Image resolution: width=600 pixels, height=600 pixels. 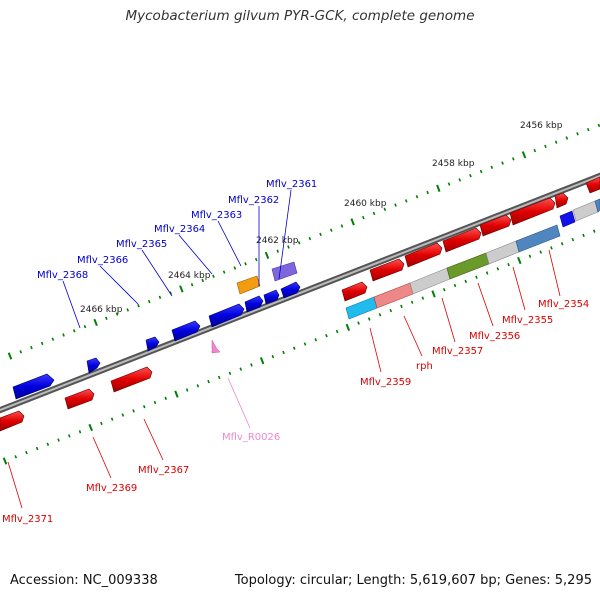 What do you see at coordinates (277, 241) in the screenshot?
I see `scale-label-2462: 2462 kbp` at bounding box center [277, 241].